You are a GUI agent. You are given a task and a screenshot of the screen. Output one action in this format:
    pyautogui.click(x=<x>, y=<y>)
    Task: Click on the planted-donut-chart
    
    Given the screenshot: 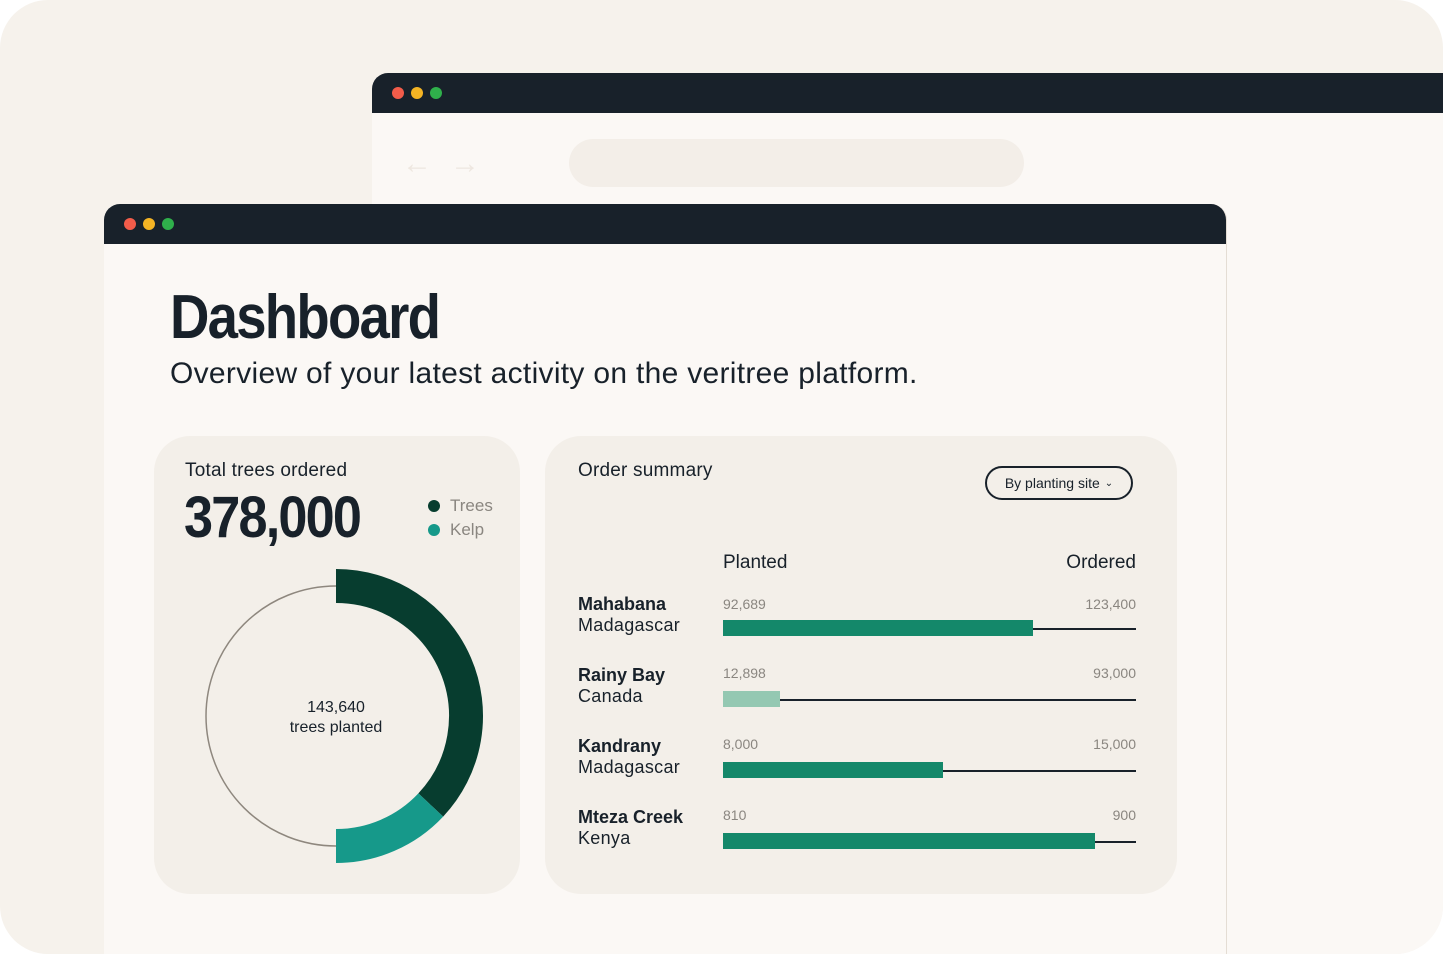 What is the action you would take?
    pyautogui.click(x=344, y=716)
    